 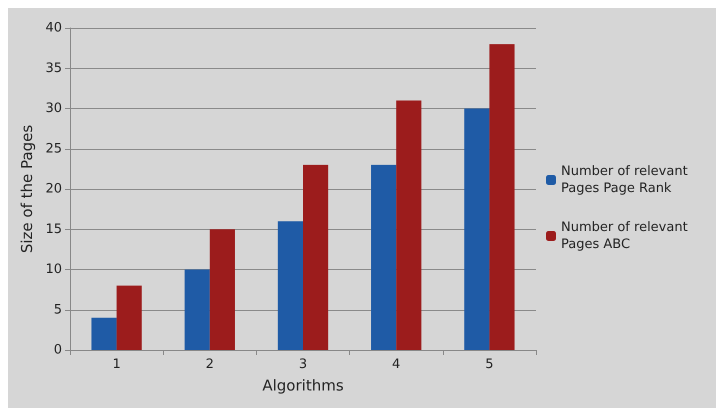 What do you see at coordinates (58, 310) in the screenshot?
I see `y-tick-label: 5` at bounding box center [58, 310].